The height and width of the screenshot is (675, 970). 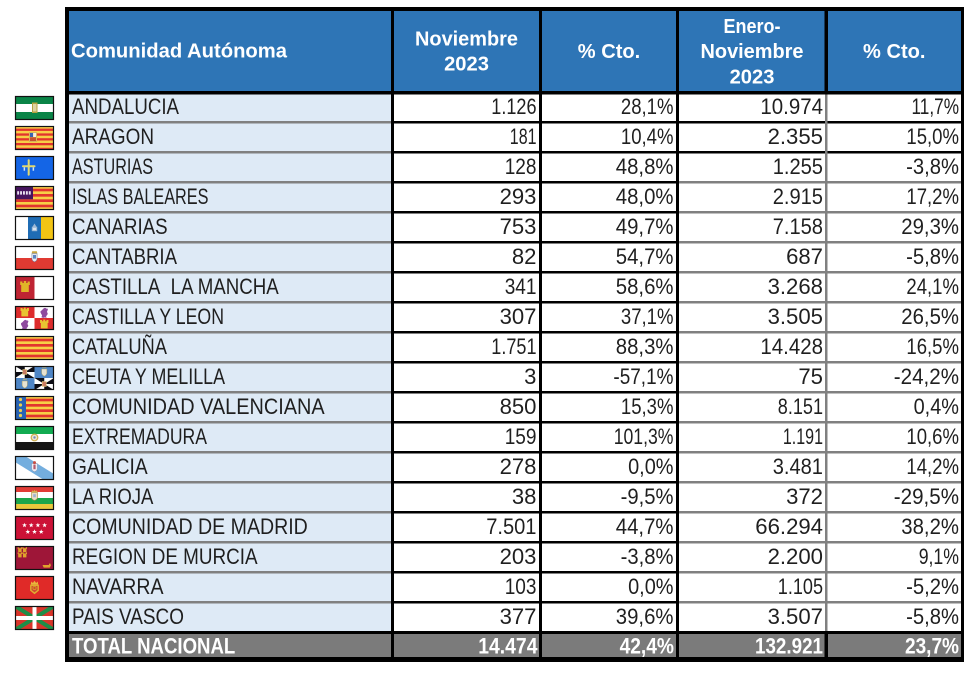 What do you see at coordinates (752, 27) in the screenshot?
I see `svg-text: Enero-` at bounding box center [752, 27].